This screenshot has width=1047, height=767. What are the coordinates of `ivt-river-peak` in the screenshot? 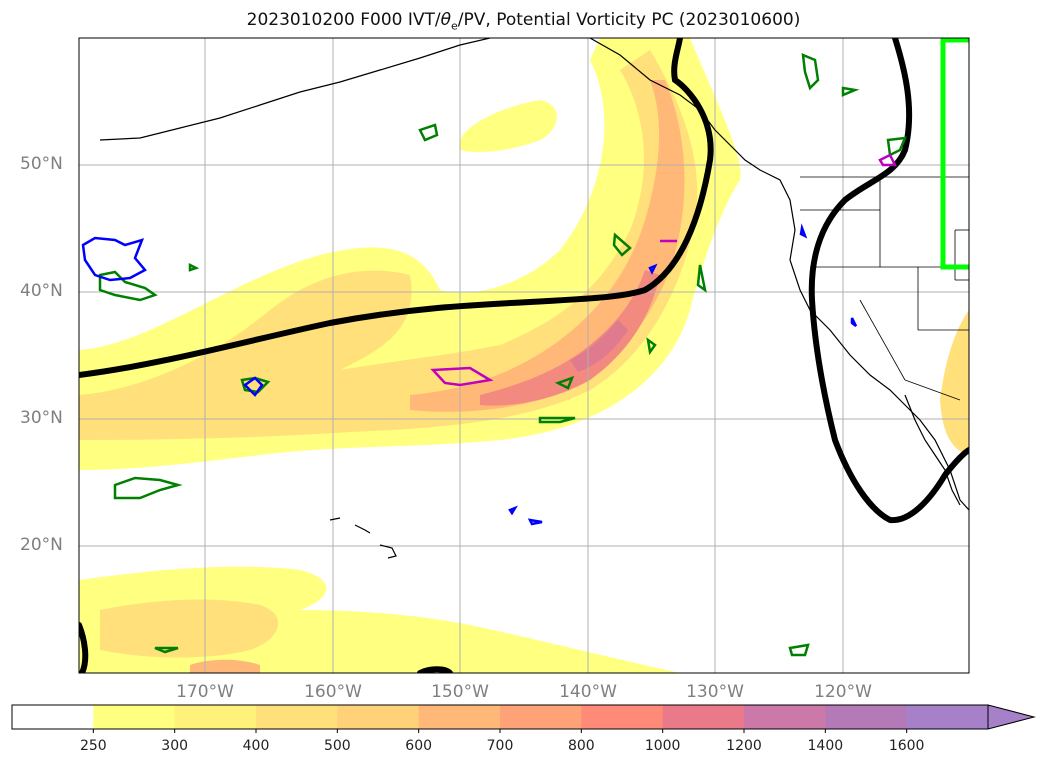 It's located at (599, 346).